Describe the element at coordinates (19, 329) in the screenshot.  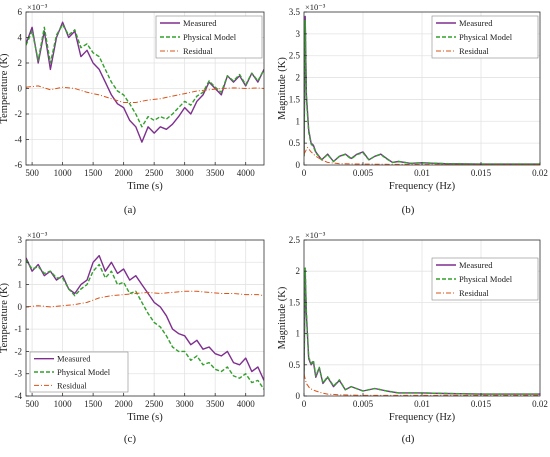
I see `y-tick-label: -1` at that location.